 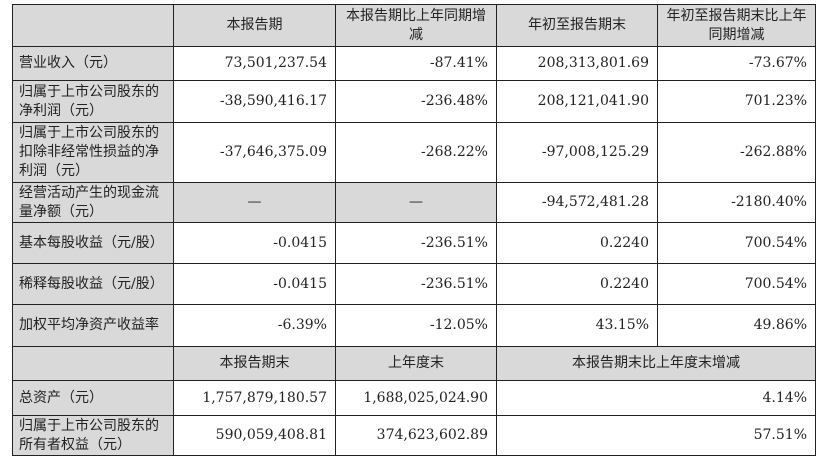 I want to click on row-label: 归属于上市公司股东的所有者权益（元）, so click(x=93, y=435).